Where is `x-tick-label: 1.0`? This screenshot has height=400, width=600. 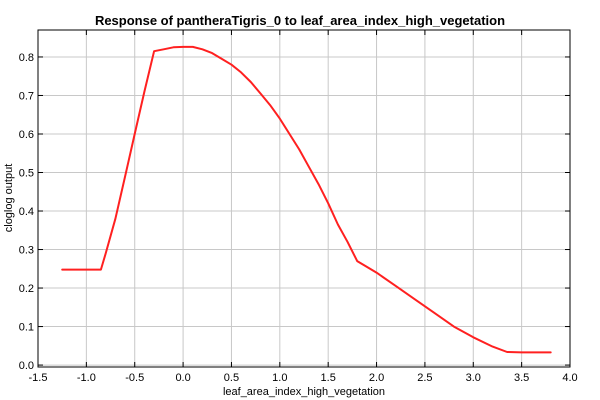 x-tick-label: 1.0 is located at coordinates (279, 378).